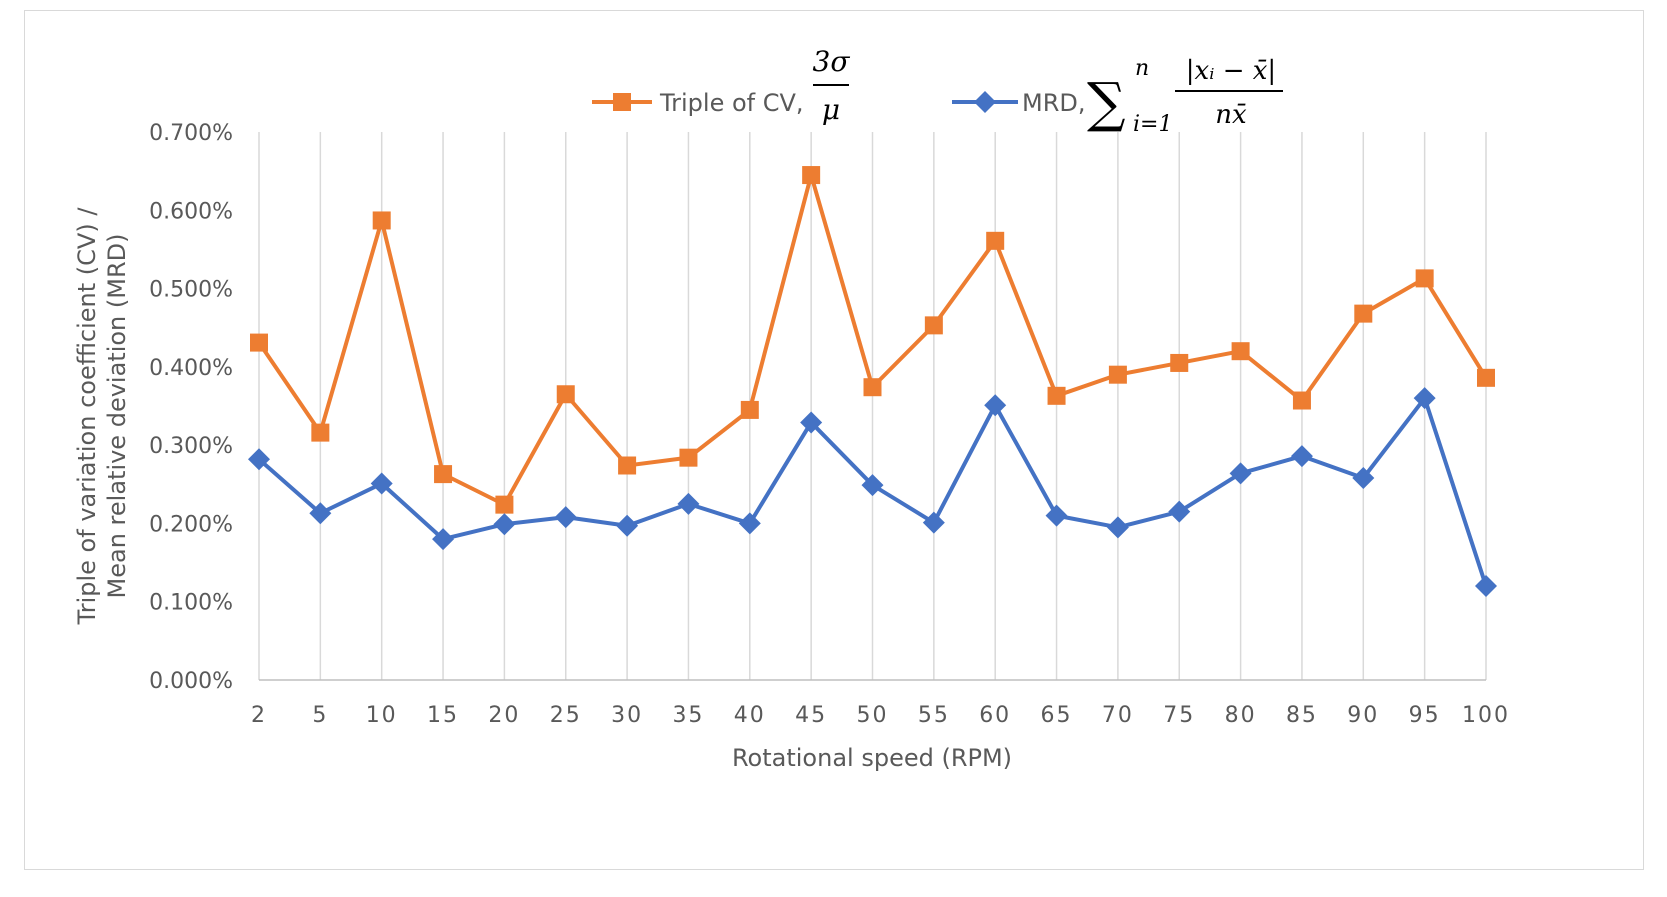 This screenshot has width=1667, height=897. What do you see at coordinates (872, 758) in the screenshot?
I see `x-axis-title: Rotational speed (RPM)` at bounding box center [872, 758].